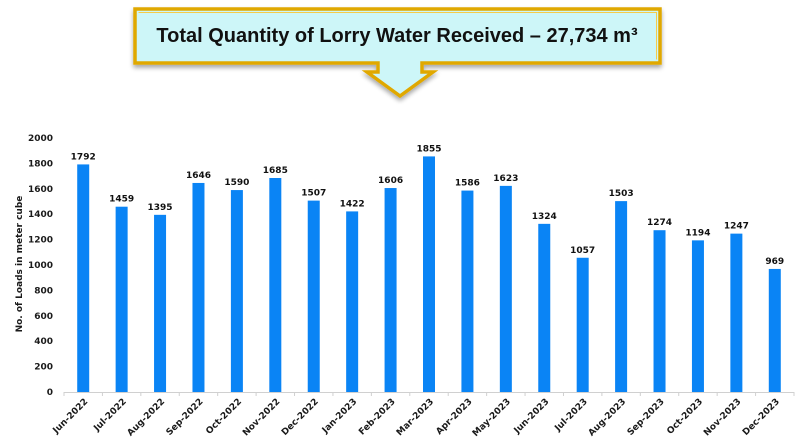 Image resolution: width=800 pixels, height=446 pixels. Describe the element at coordinates (43, 291) in the screenshot. I see `y-tick-label: 800` at that location.